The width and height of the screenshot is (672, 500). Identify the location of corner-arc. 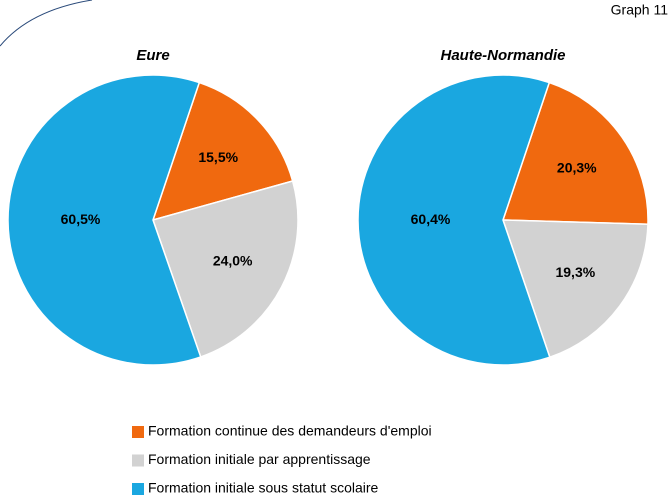
(46, 23).